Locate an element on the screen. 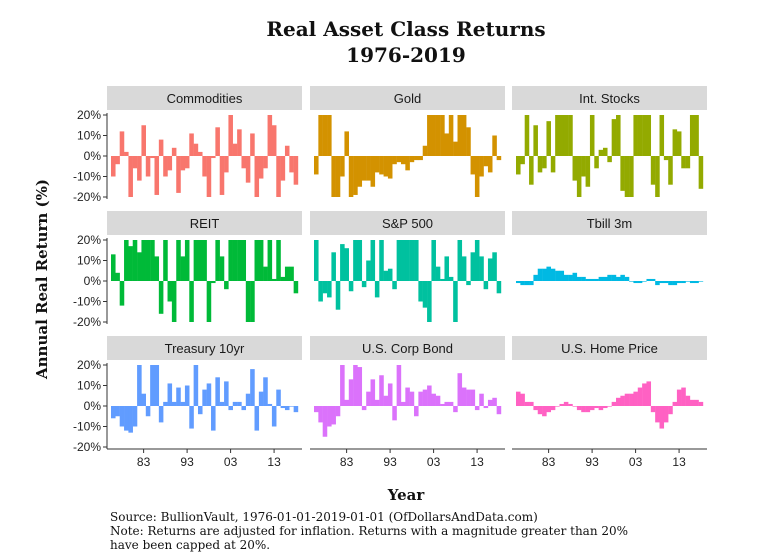  x-axis-title: Year is located at coordinates (406, 495).